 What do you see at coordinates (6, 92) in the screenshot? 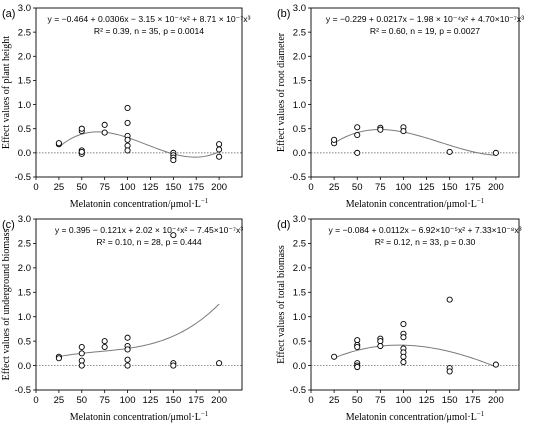
I see `y-axis-label: Effect values of plant height` at bounding box center [6, 92].